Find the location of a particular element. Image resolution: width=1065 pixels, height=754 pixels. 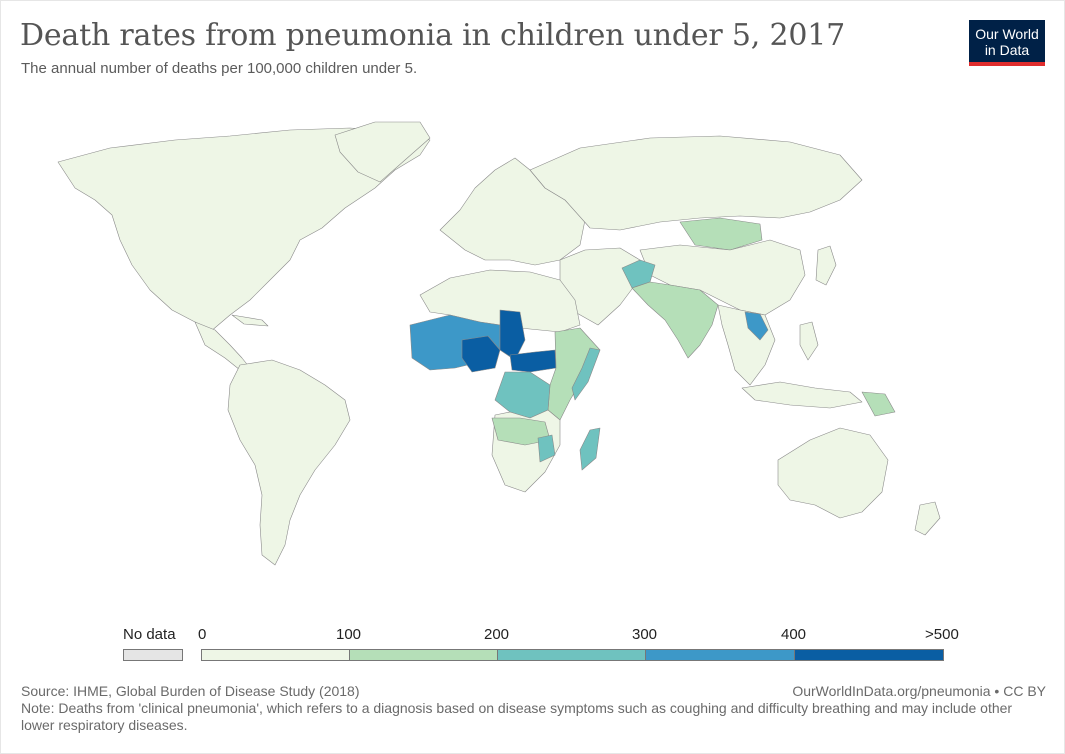

region-east-africa is located at coordinates (574, 374).